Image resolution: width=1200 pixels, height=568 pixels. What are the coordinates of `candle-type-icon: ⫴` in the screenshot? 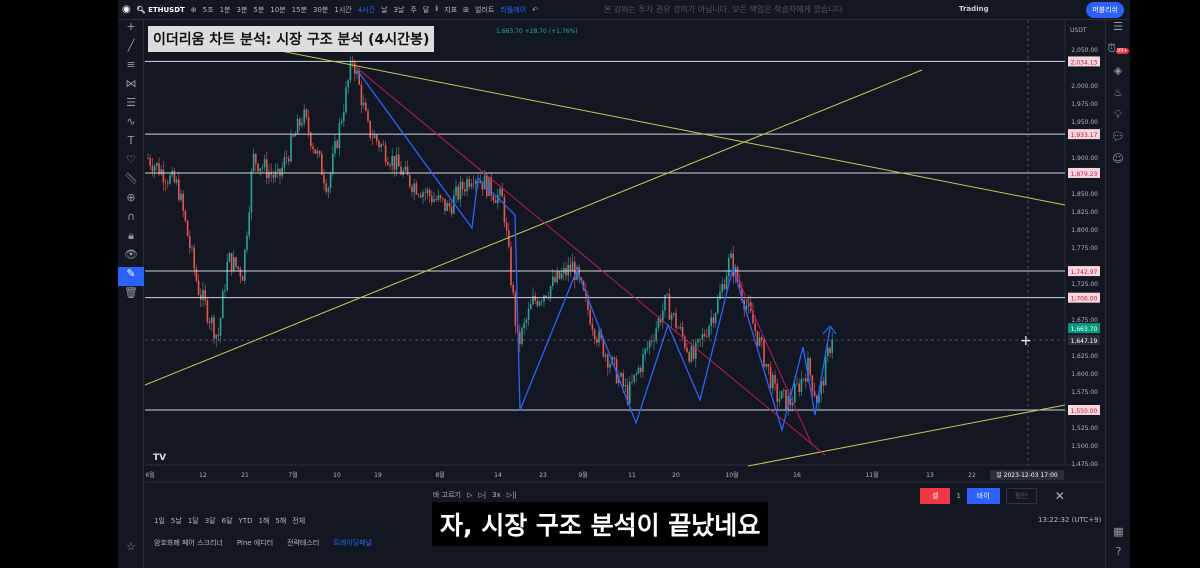 It's located at (437, 9).